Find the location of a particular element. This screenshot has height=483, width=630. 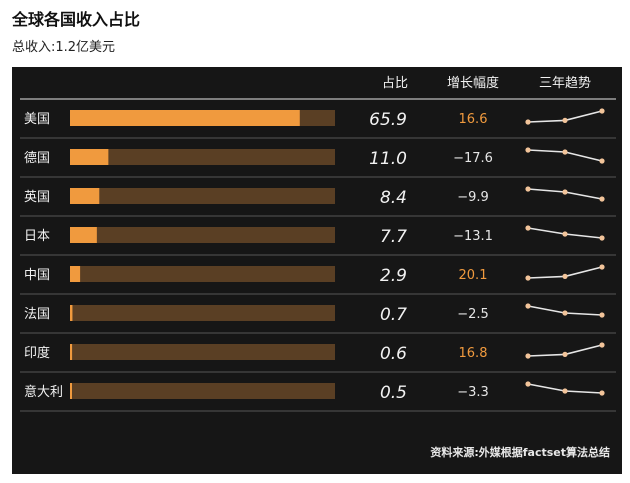

column-header: 增长幅度 is located at coordinates (473, 83).